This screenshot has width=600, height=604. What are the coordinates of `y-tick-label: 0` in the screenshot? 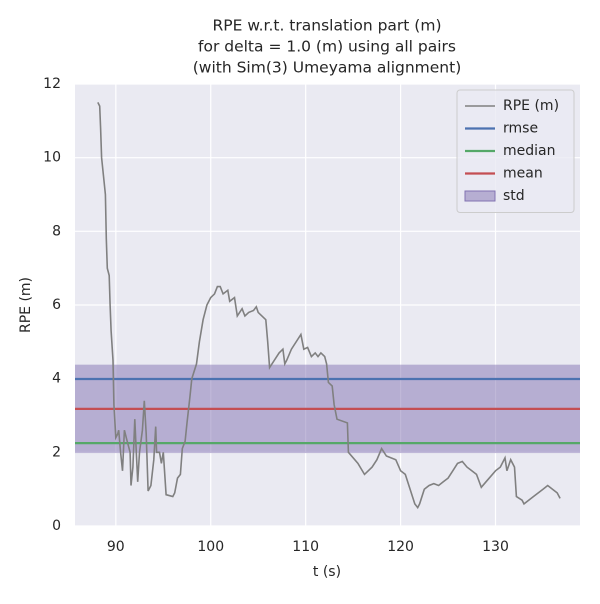 It's located at (56, 526).